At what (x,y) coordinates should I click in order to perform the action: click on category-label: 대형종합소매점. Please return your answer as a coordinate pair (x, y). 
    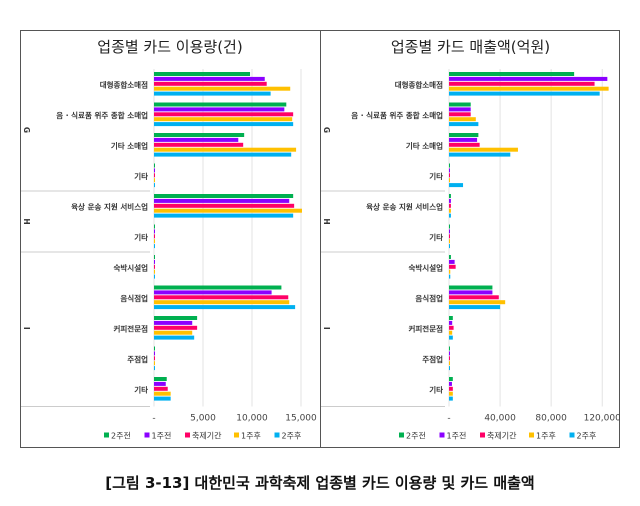
    Looking at the image, I should click on (419, 84).